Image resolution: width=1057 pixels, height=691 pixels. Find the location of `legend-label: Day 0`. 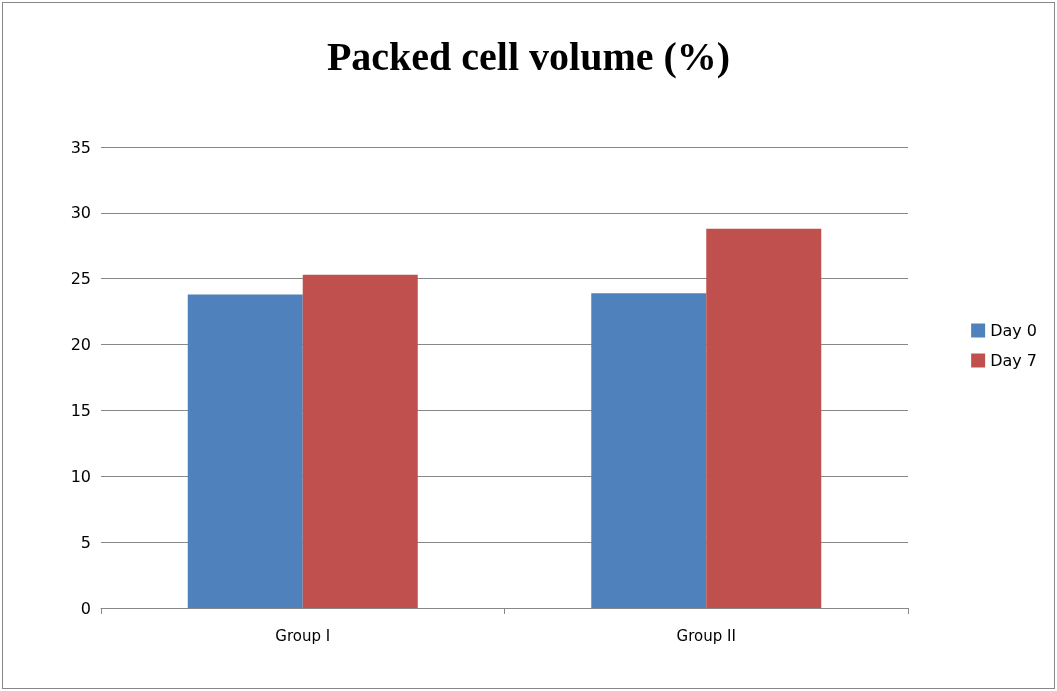

legend-label: Day 0 is located at coordinates (1013, 330).